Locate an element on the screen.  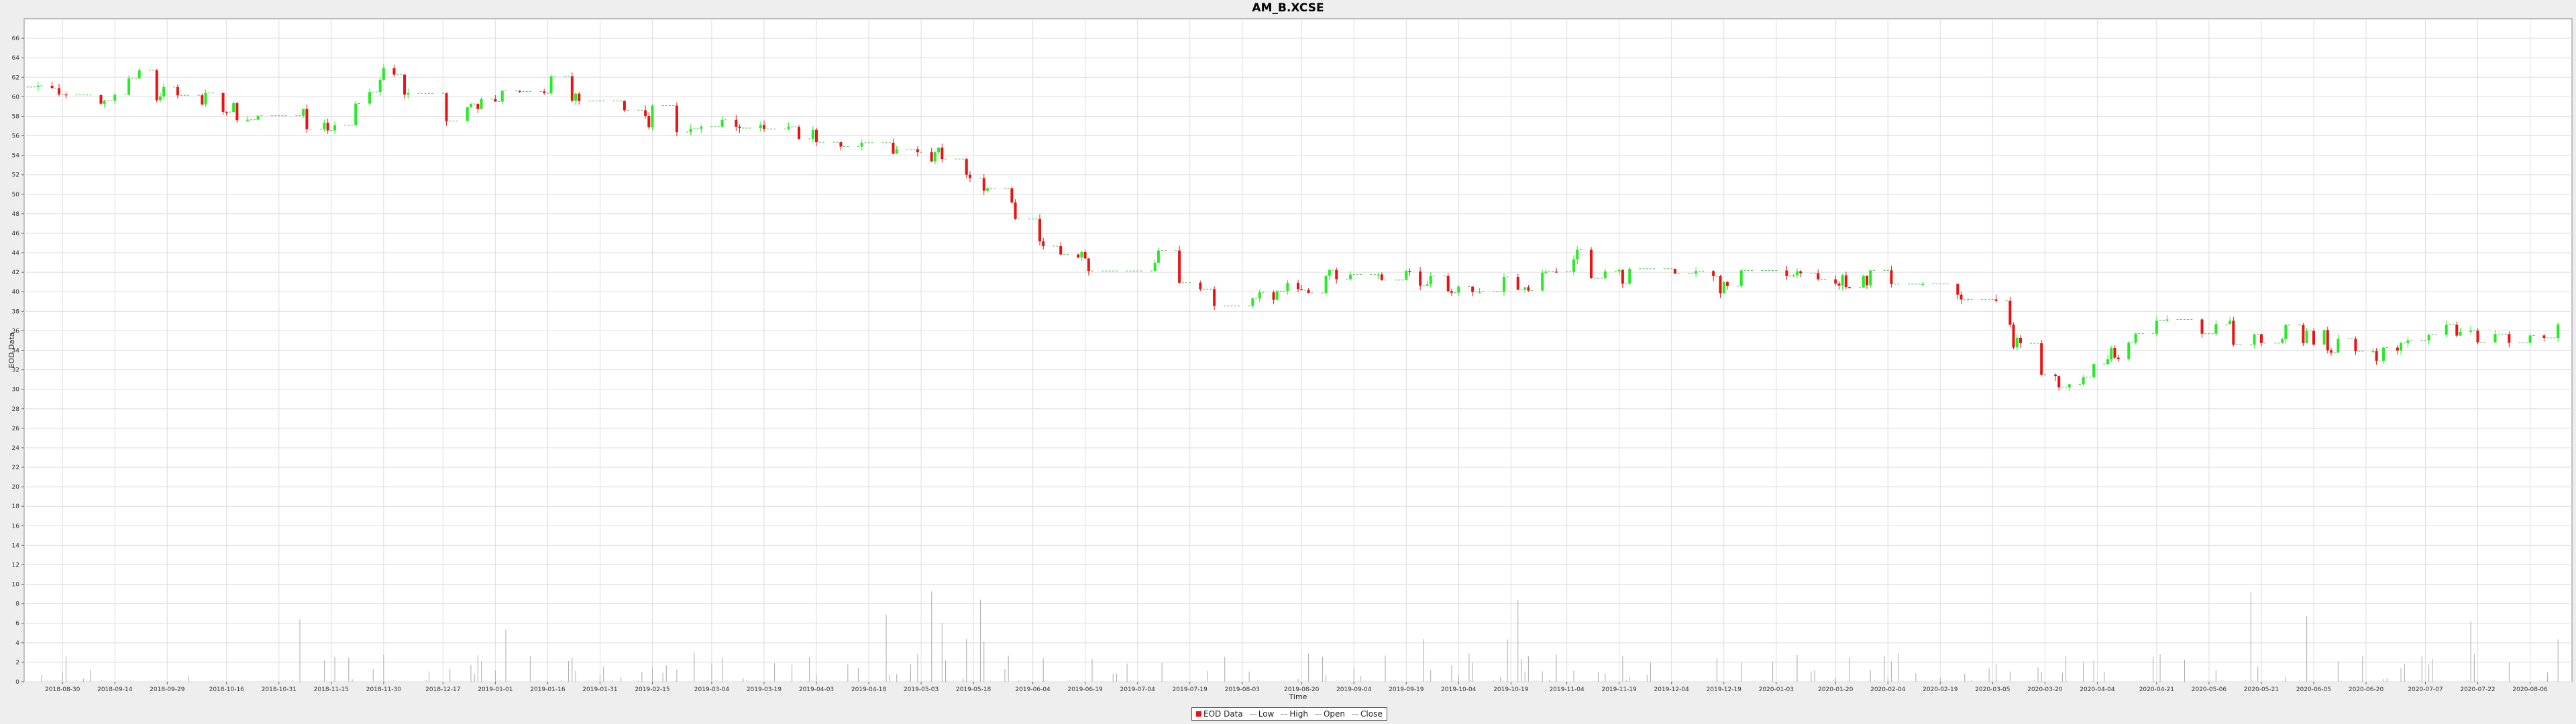
x-tick-label: 2019-10-19 is located at coordinates (1511, 689).